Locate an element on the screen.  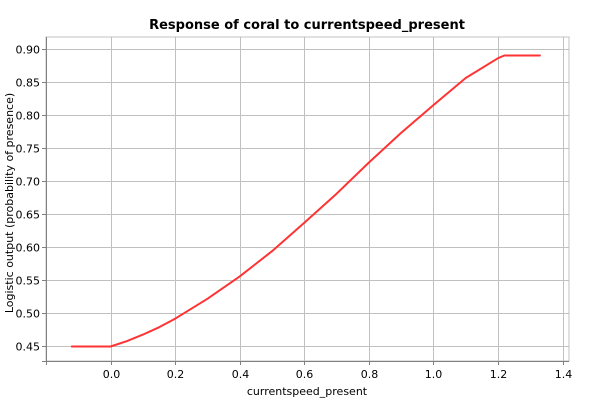
y-tick-label: 0.50 is located at coordinates (28, 314).